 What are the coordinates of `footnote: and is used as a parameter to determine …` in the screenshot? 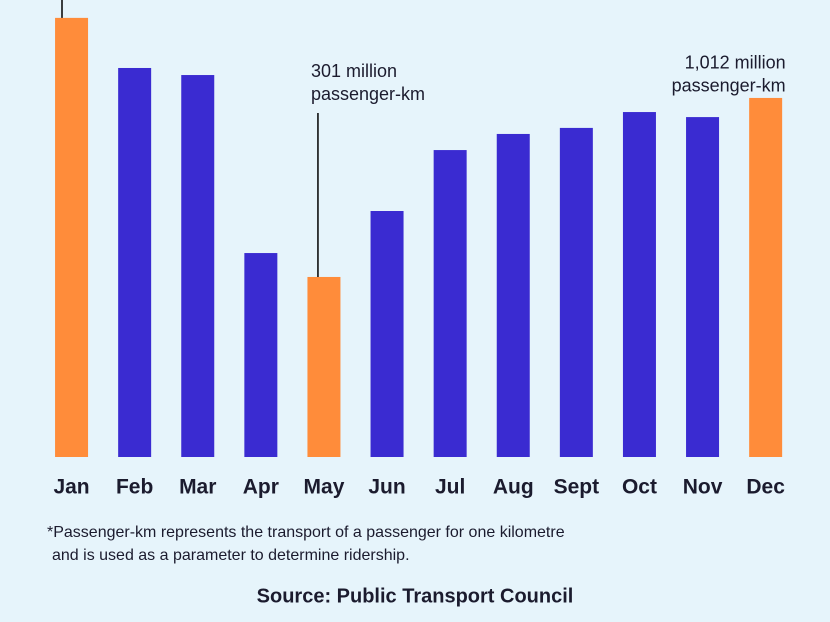 It's located at (231, 555).